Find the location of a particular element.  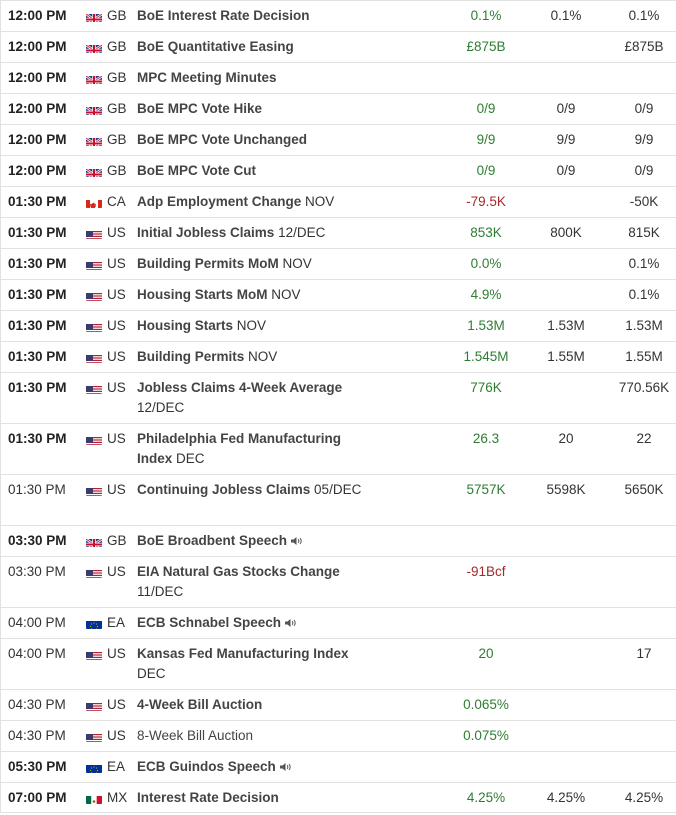

calendar-row: 12:00 PM GB BoE MPC Vote Hike 0/9 0/9 0/9 is located at coordinates (338, 108).